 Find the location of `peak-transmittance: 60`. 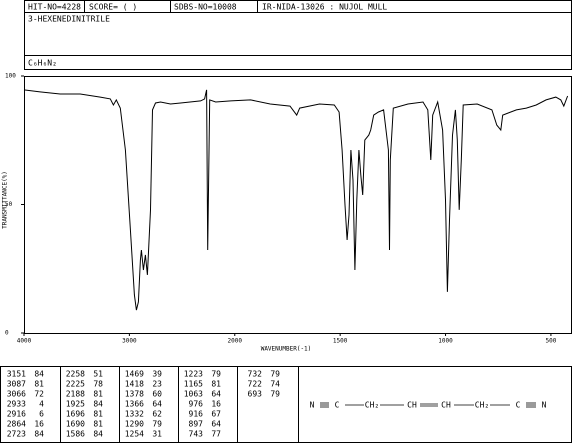

peak-transmittance: 60 is located at coordinates (157, 394).